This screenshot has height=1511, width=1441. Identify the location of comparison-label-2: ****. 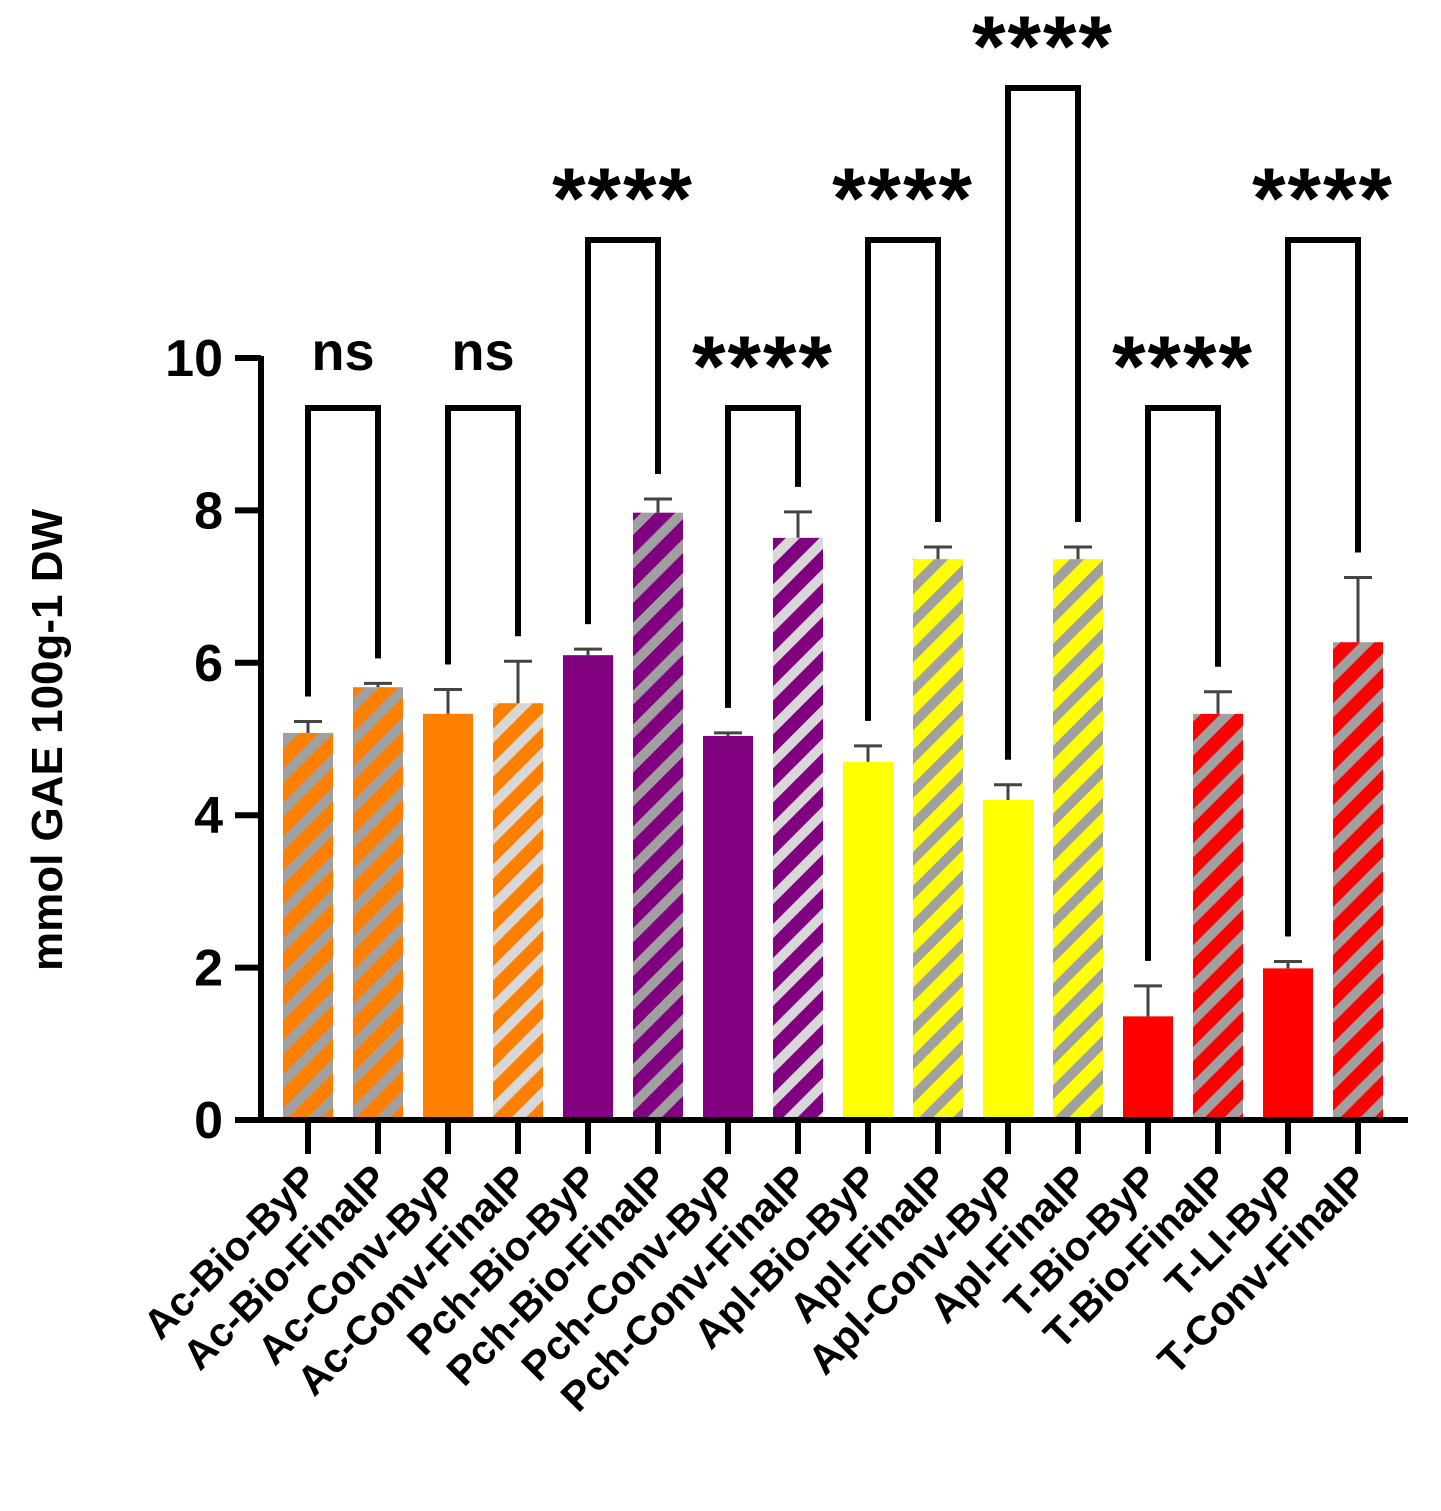
(623, 199).